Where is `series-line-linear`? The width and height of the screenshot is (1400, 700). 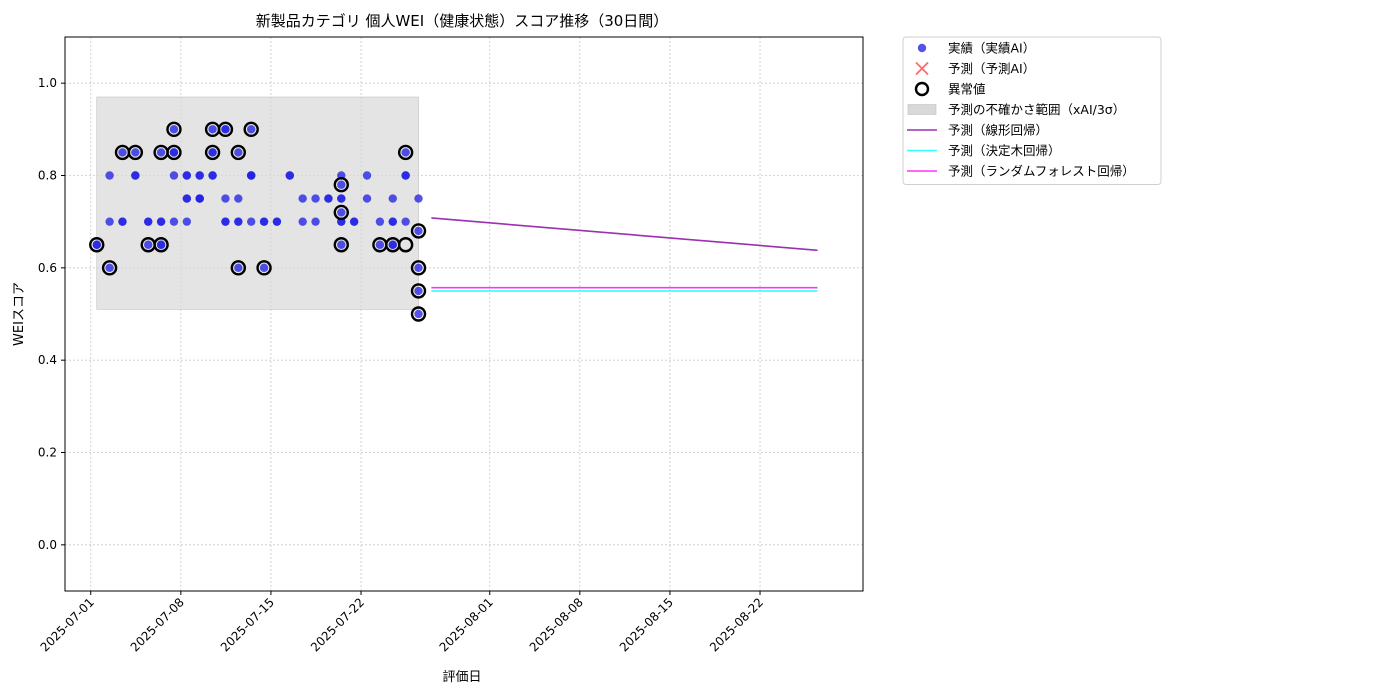 series-line-linear is located at coordinates (624, 234).